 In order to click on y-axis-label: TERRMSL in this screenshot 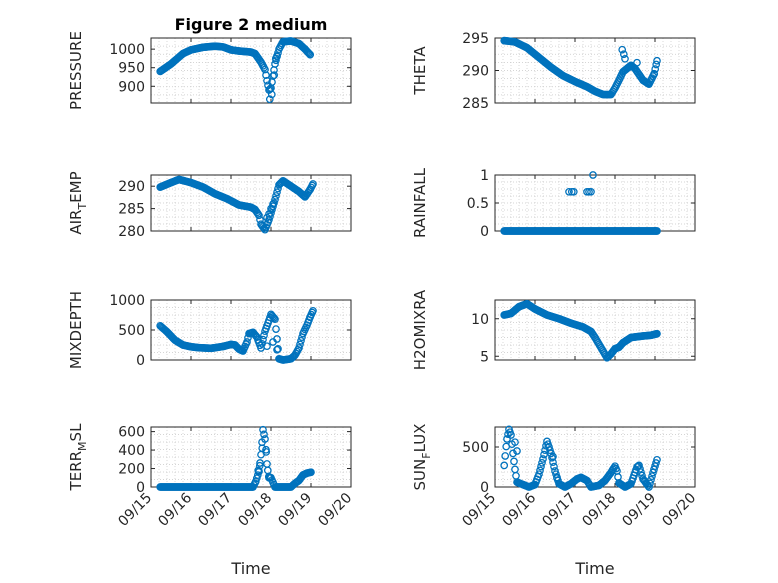, I will do `click(78, 457)`.